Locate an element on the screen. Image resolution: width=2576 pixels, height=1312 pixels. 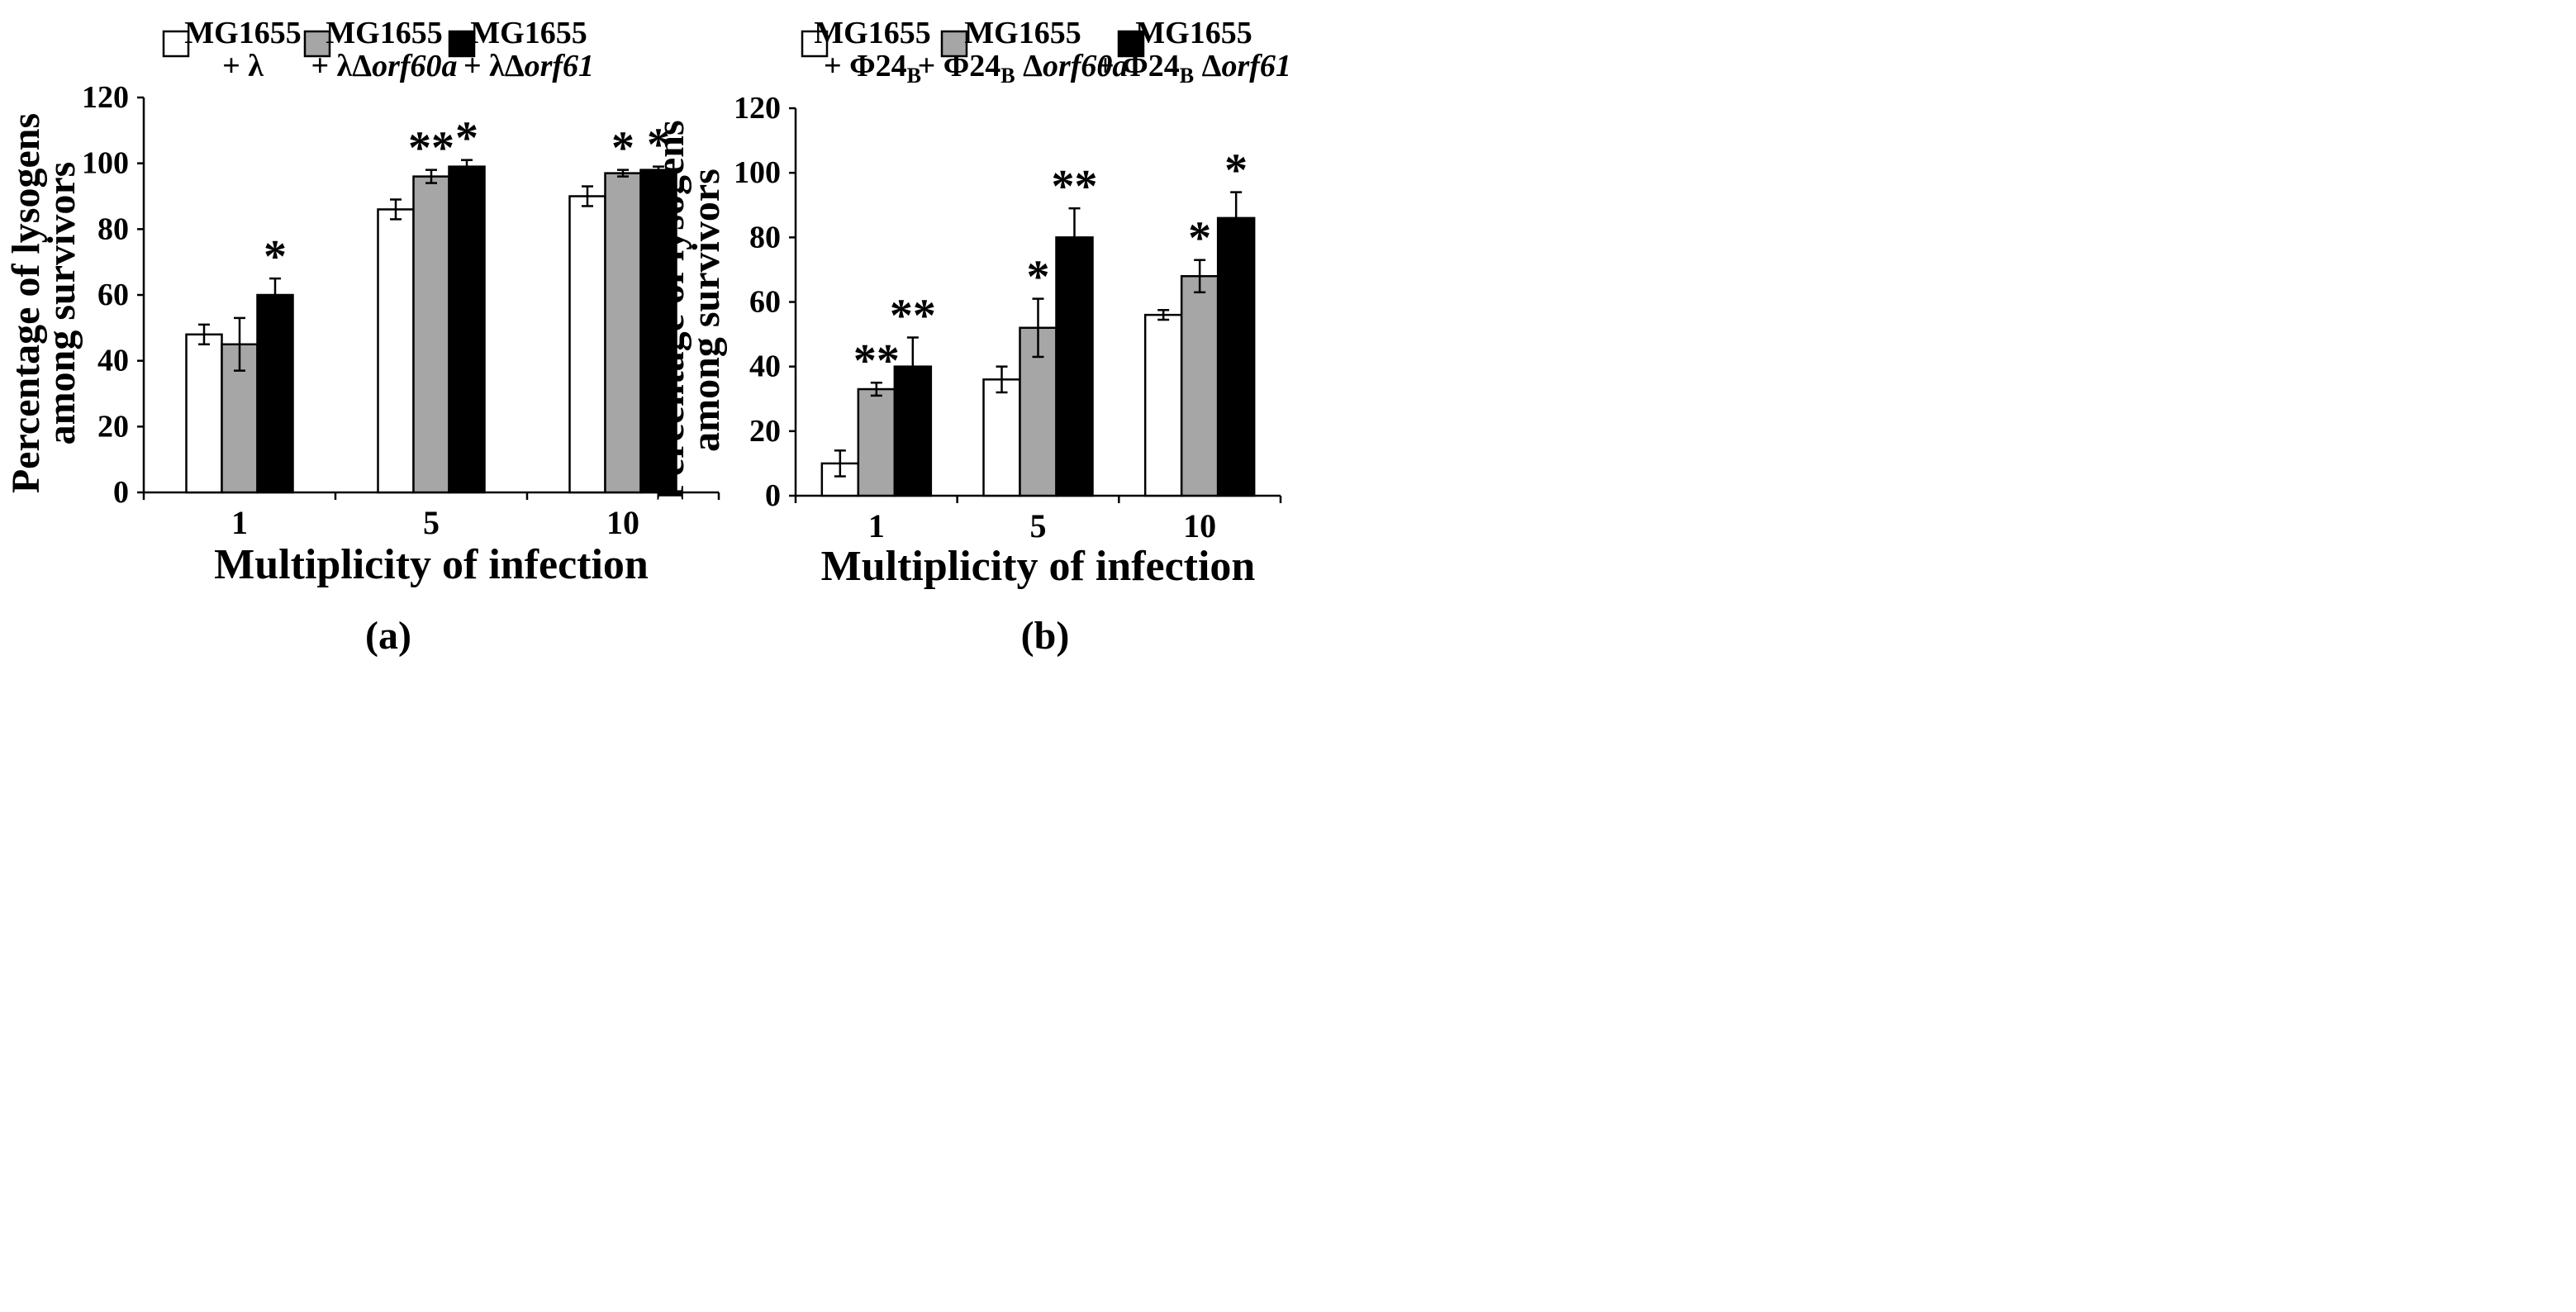
legend-entry-detail: + Φ24B Δorf61 is located at coordinates (1193, 69).